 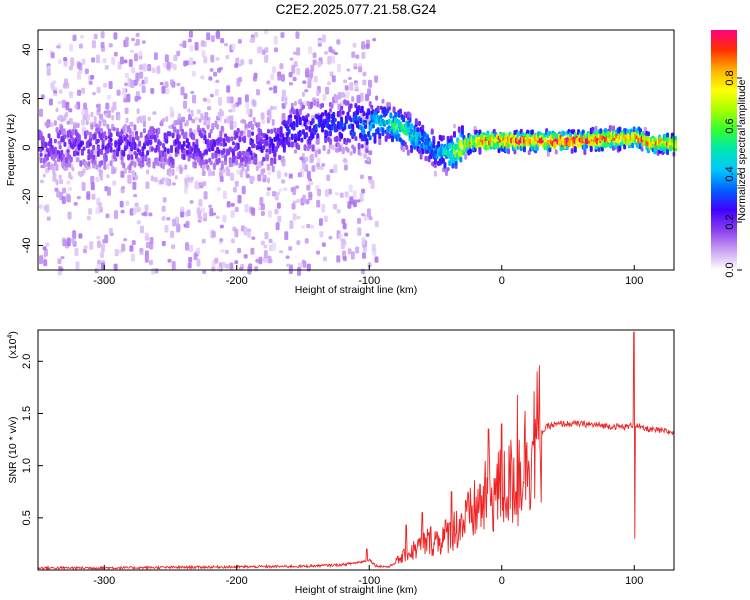 What do you see at coordinates (368, 276) in the screenshot?
I see `spectrogram-x-ticks: -300 -200 -100 0 100` at bounding box center [368, 276].